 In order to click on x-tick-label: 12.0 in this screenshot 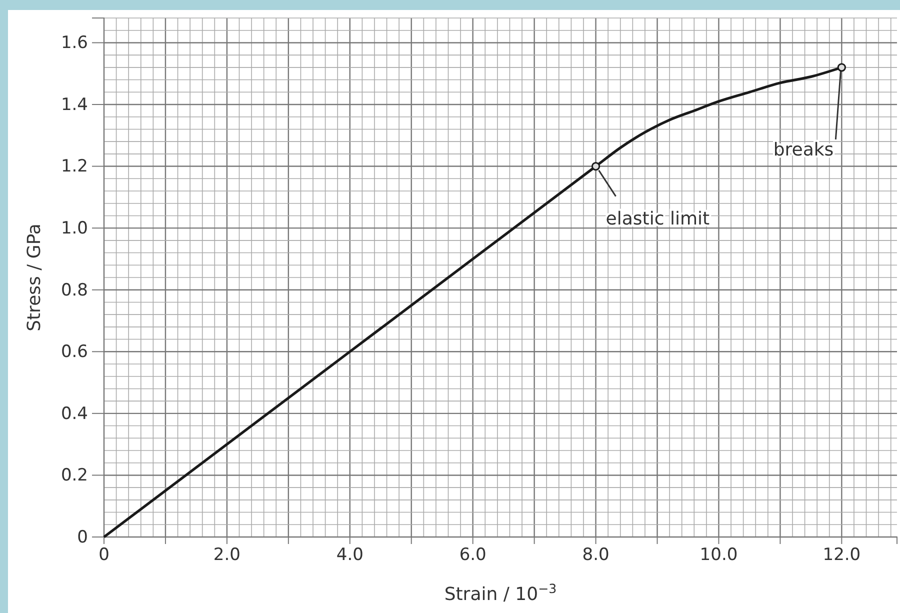, I will do `click(841, 555)`.